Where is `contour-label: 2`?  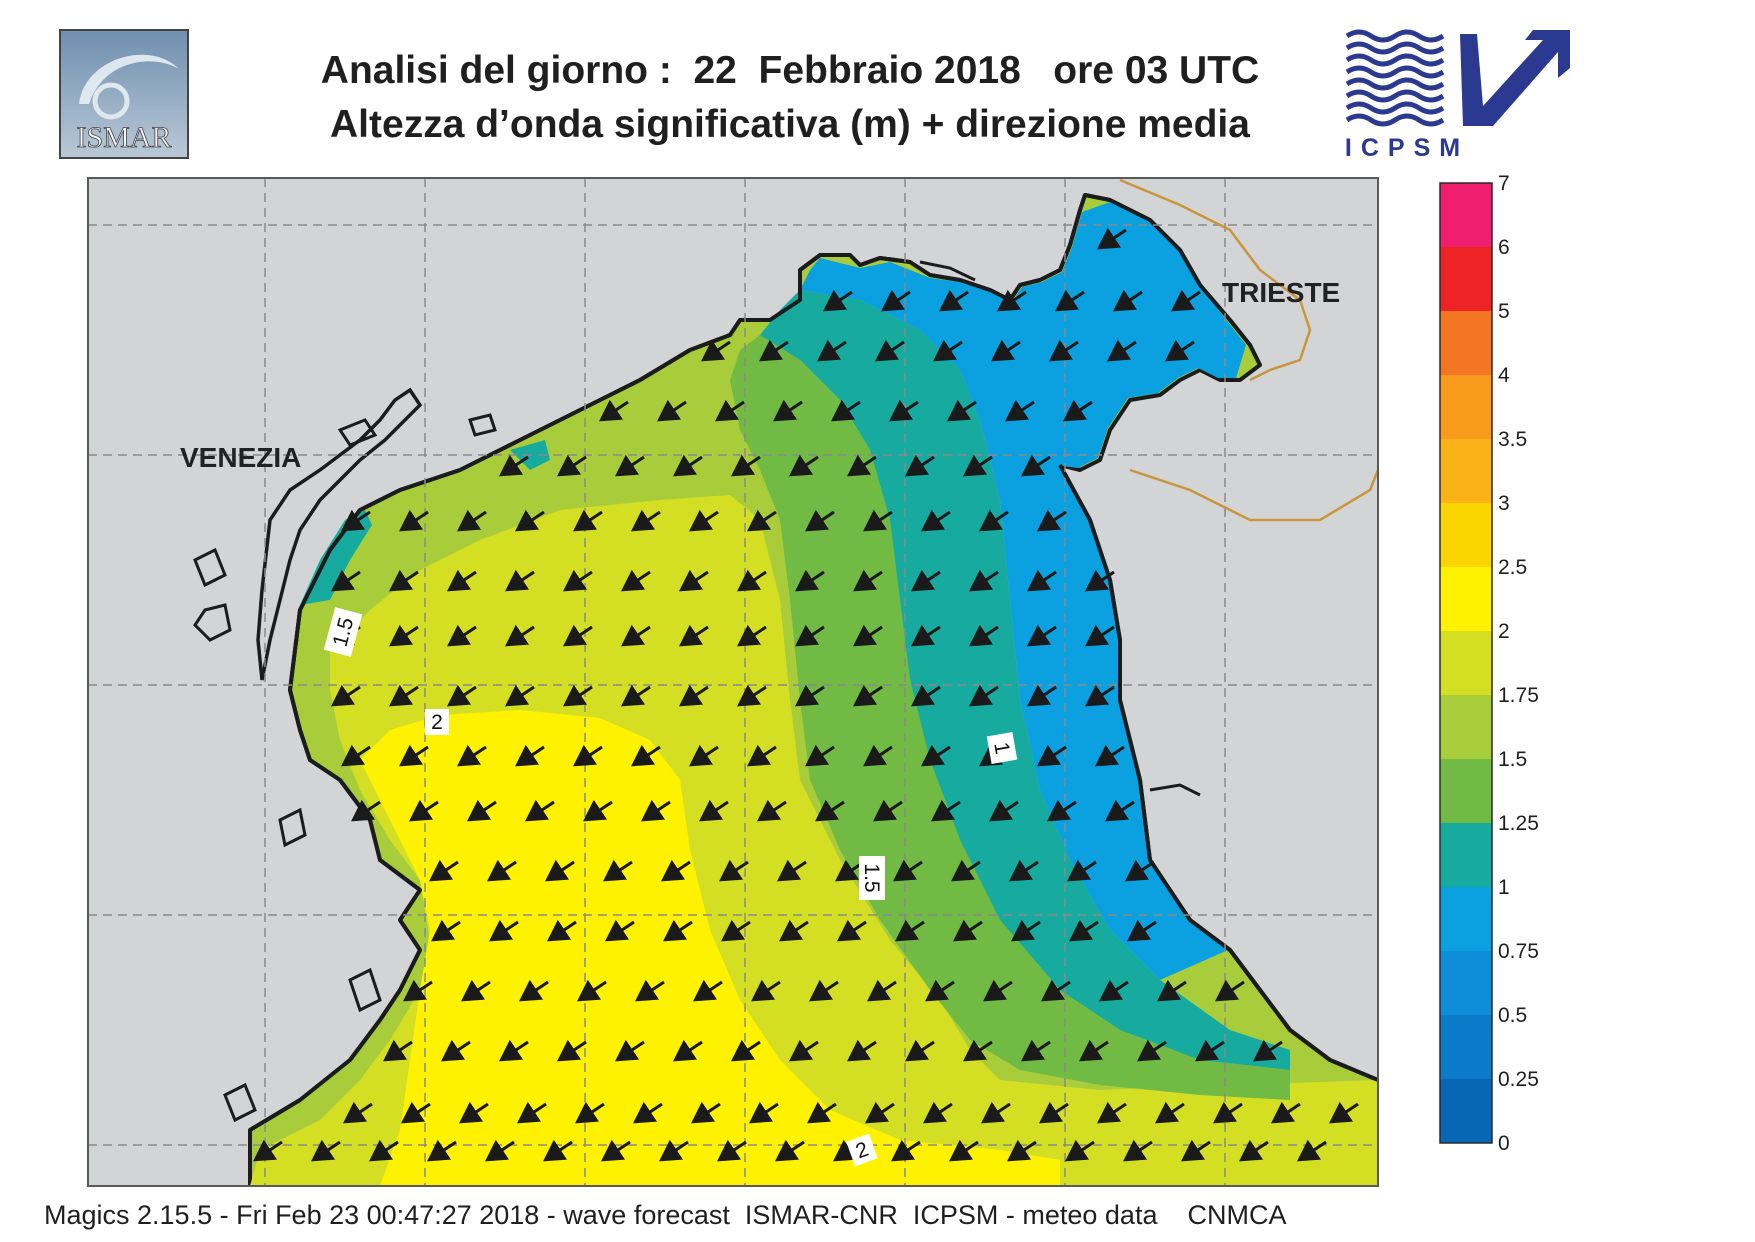
contour-label: 2 is located at coordinates (862, 1150).